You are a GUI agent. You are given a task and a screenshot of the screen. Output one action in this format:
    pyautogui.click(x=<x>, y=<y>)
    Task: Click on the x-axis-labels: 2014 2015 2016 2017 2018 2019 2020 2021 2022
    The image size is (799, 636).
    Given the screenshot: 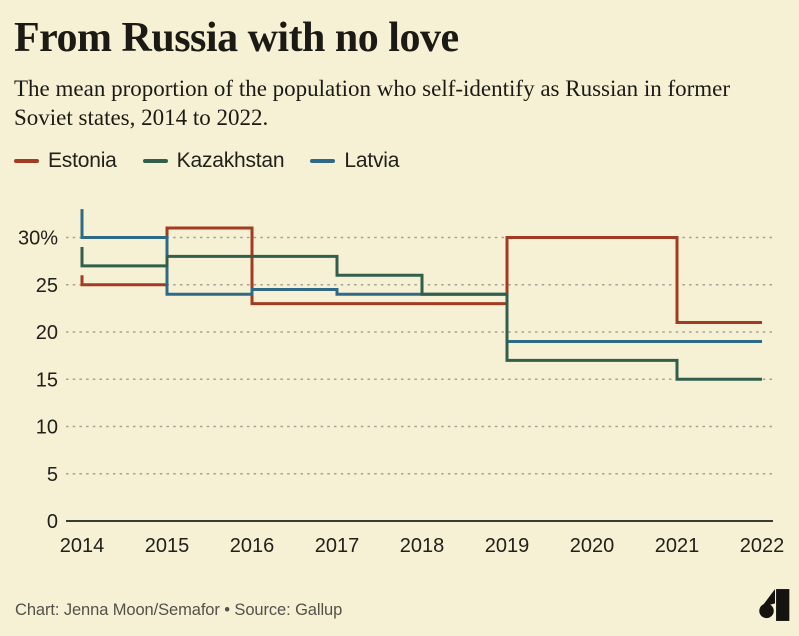 What is the action you would take?
    pyautogui.click(x=422, y=546)
    